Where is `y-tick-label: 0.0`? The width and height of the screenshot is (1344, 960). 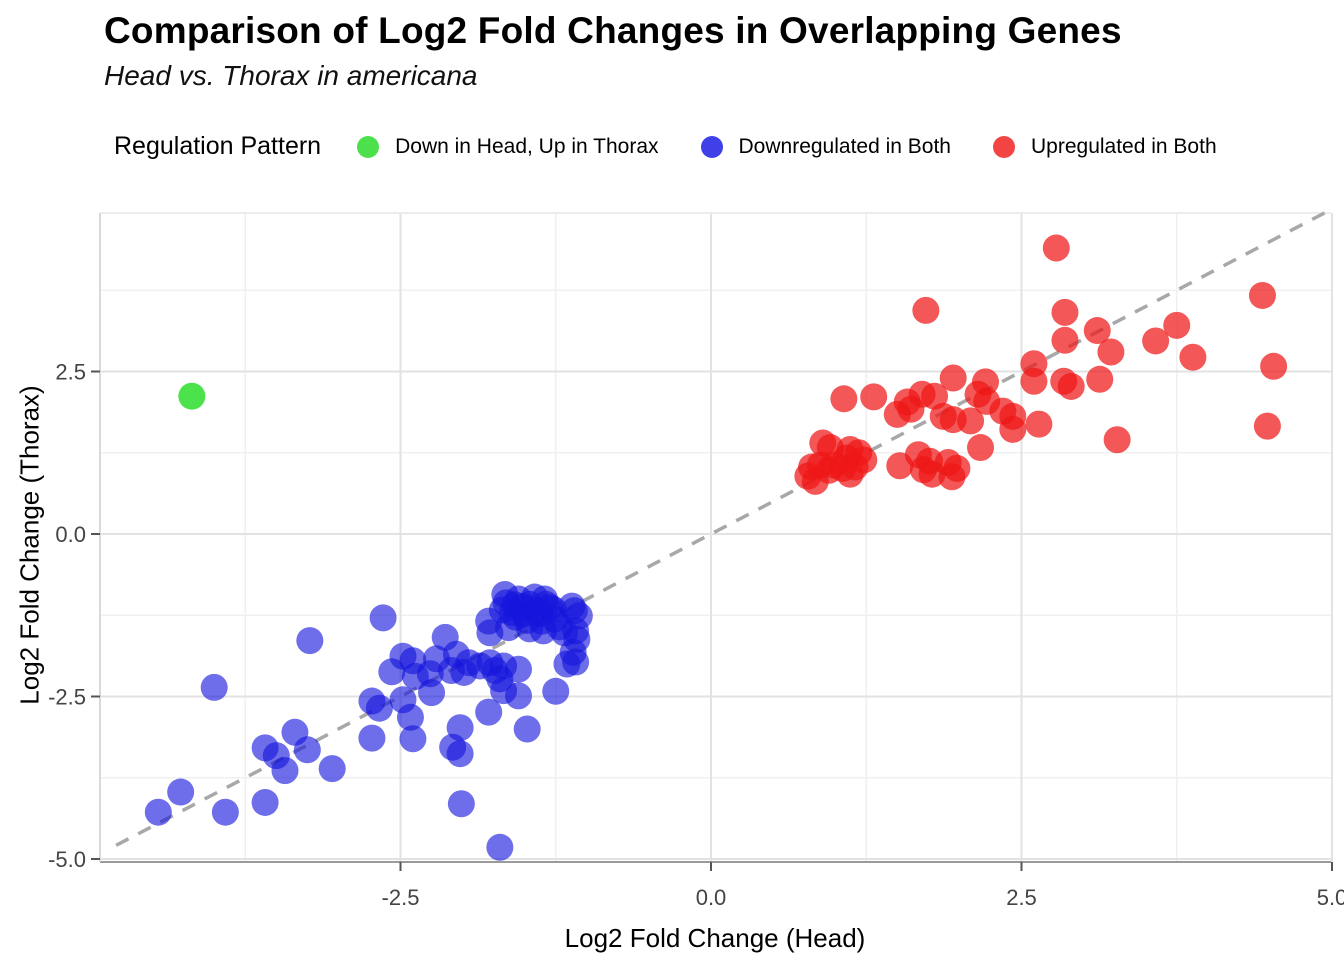 y-tick-label: 0.0 is located at coordinates (70, 534).